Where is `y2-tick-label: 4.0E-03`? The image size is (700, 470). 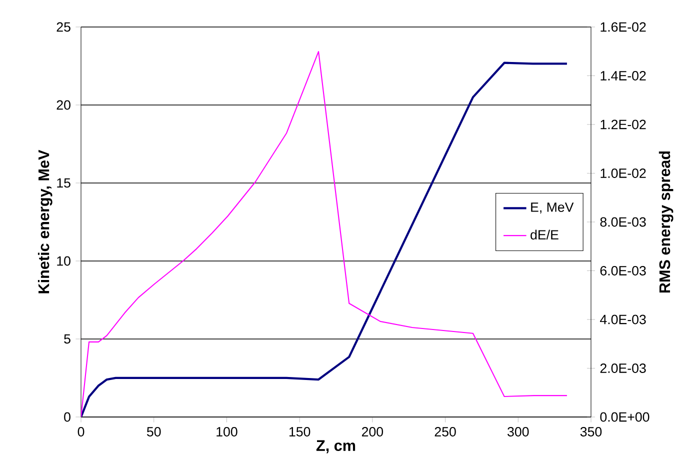
y2-tick-label: 4.0E-03 is located at coordinates (623, 319).